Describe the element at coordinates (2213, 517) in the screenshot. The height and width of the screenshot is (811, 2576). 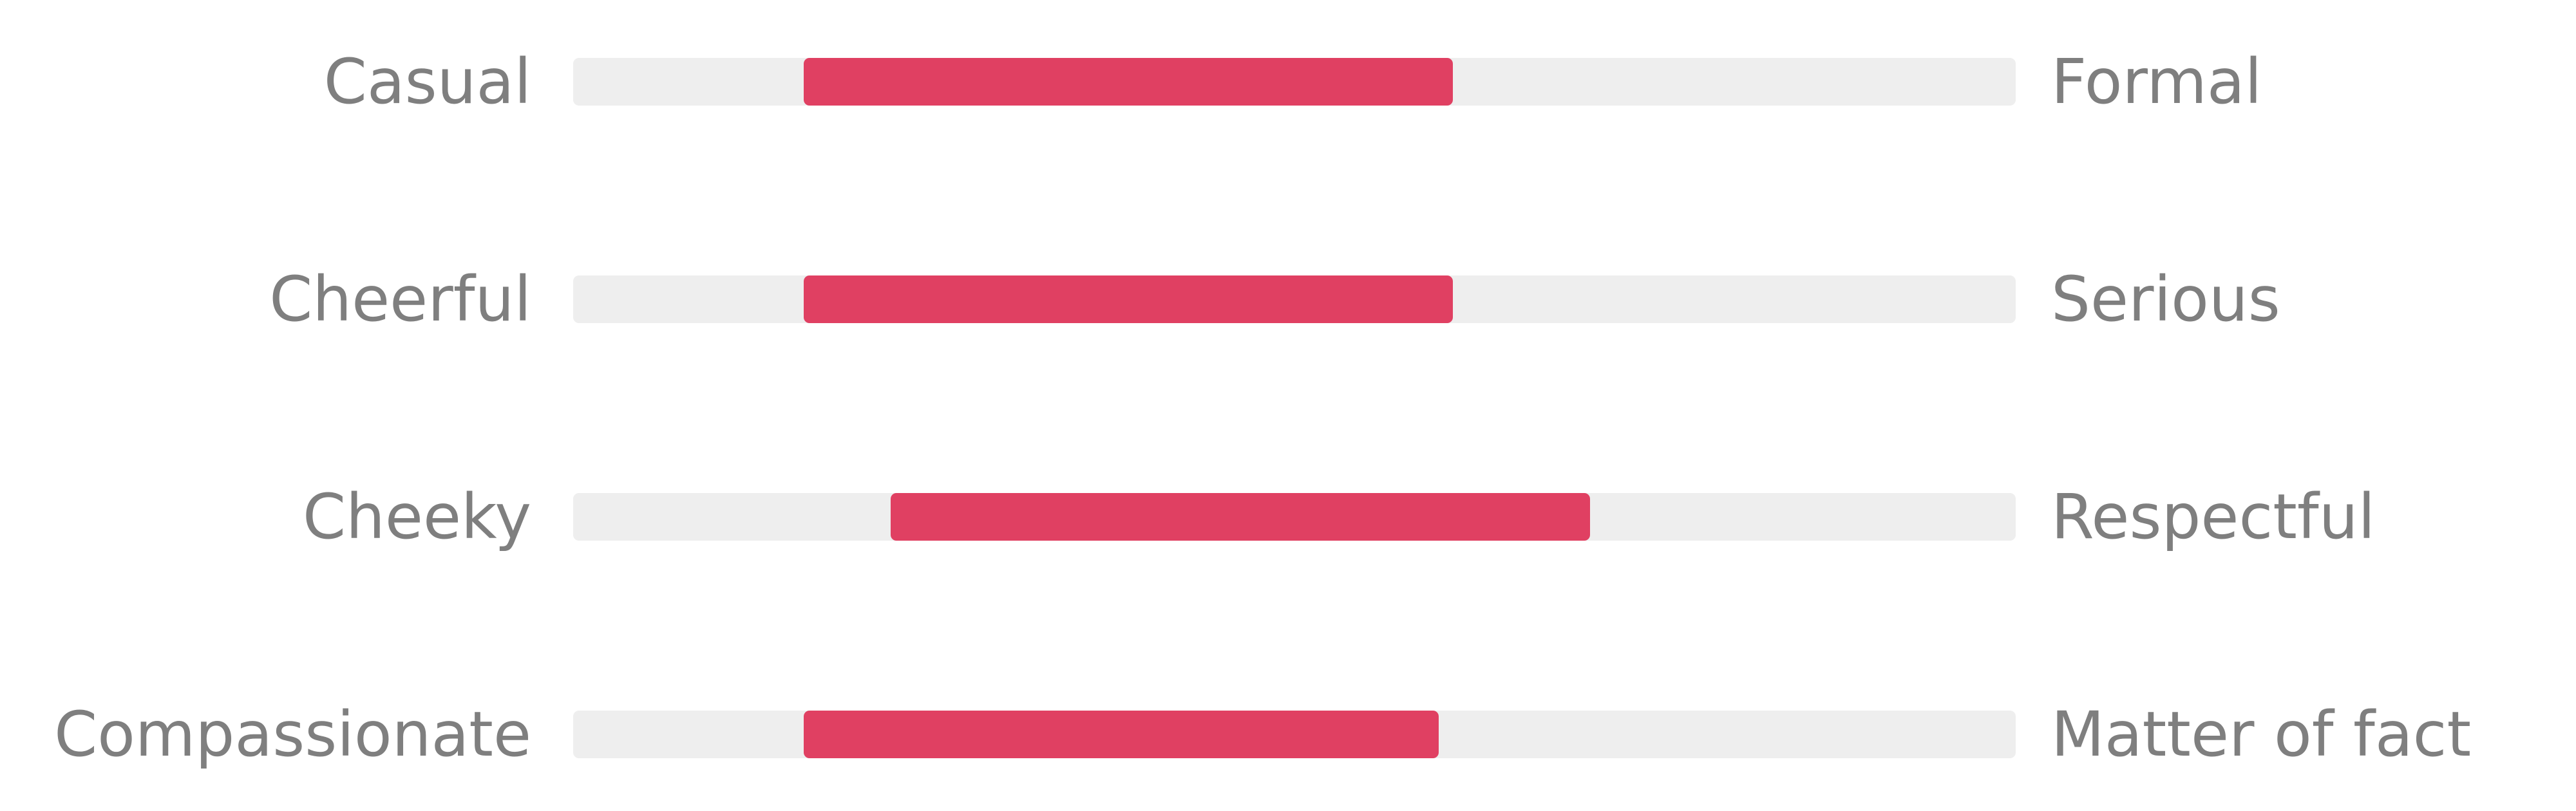
I see `scale-right-label: Respectful` at that location.